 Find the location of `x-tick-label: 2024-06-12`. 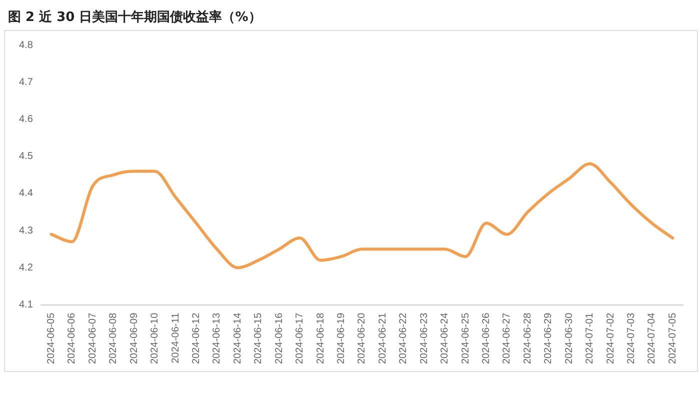

x-tick-label: 2024-06-12 is located at coordinates (196, 338).